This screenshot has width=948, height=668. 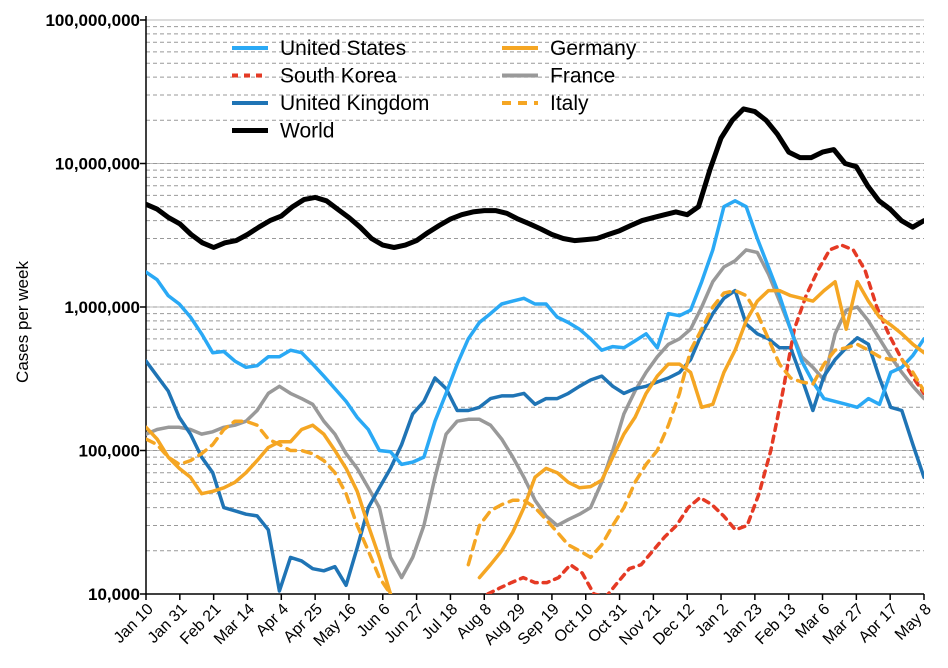 What do you see at coordinates (878, 623) in the screenshot?
I see `x-tick-label: Apr 17` at bounding box center [878, 623].